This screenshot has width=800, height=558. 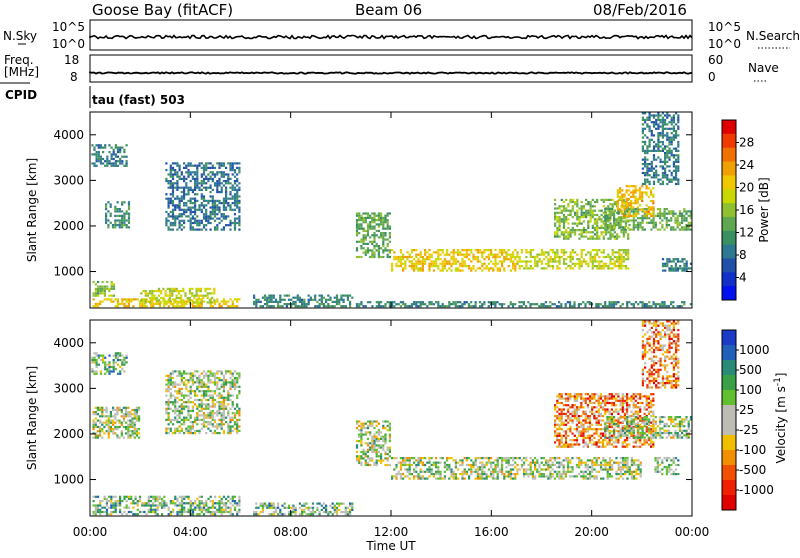 I want to click on colorbar-tick-label: 12, so click(x=746, y=233).